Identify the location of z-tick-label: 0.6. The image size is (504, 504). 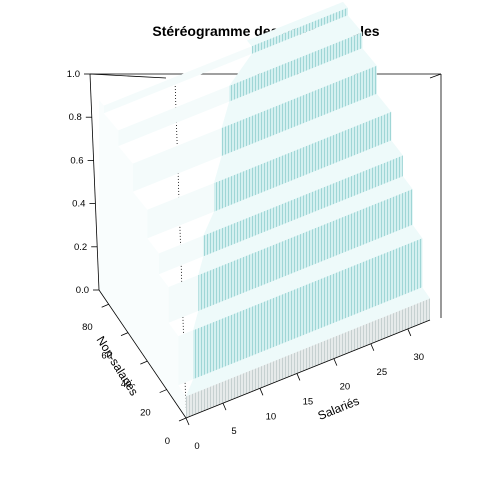
(76, 160).